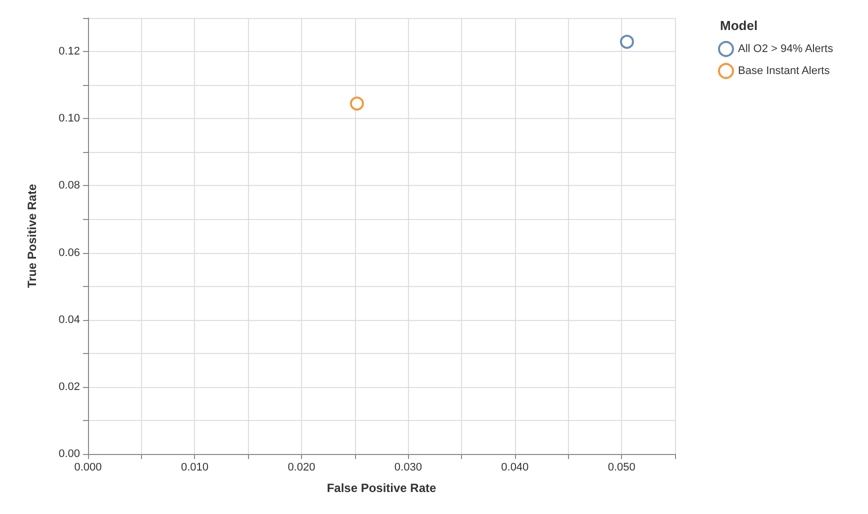 The width and height of the screenshot is (868, 514). What do you see at coordinates (408, 468) in the screenshot?
I see `x-tick-label: 0.030` at bounding box center [408, 468].